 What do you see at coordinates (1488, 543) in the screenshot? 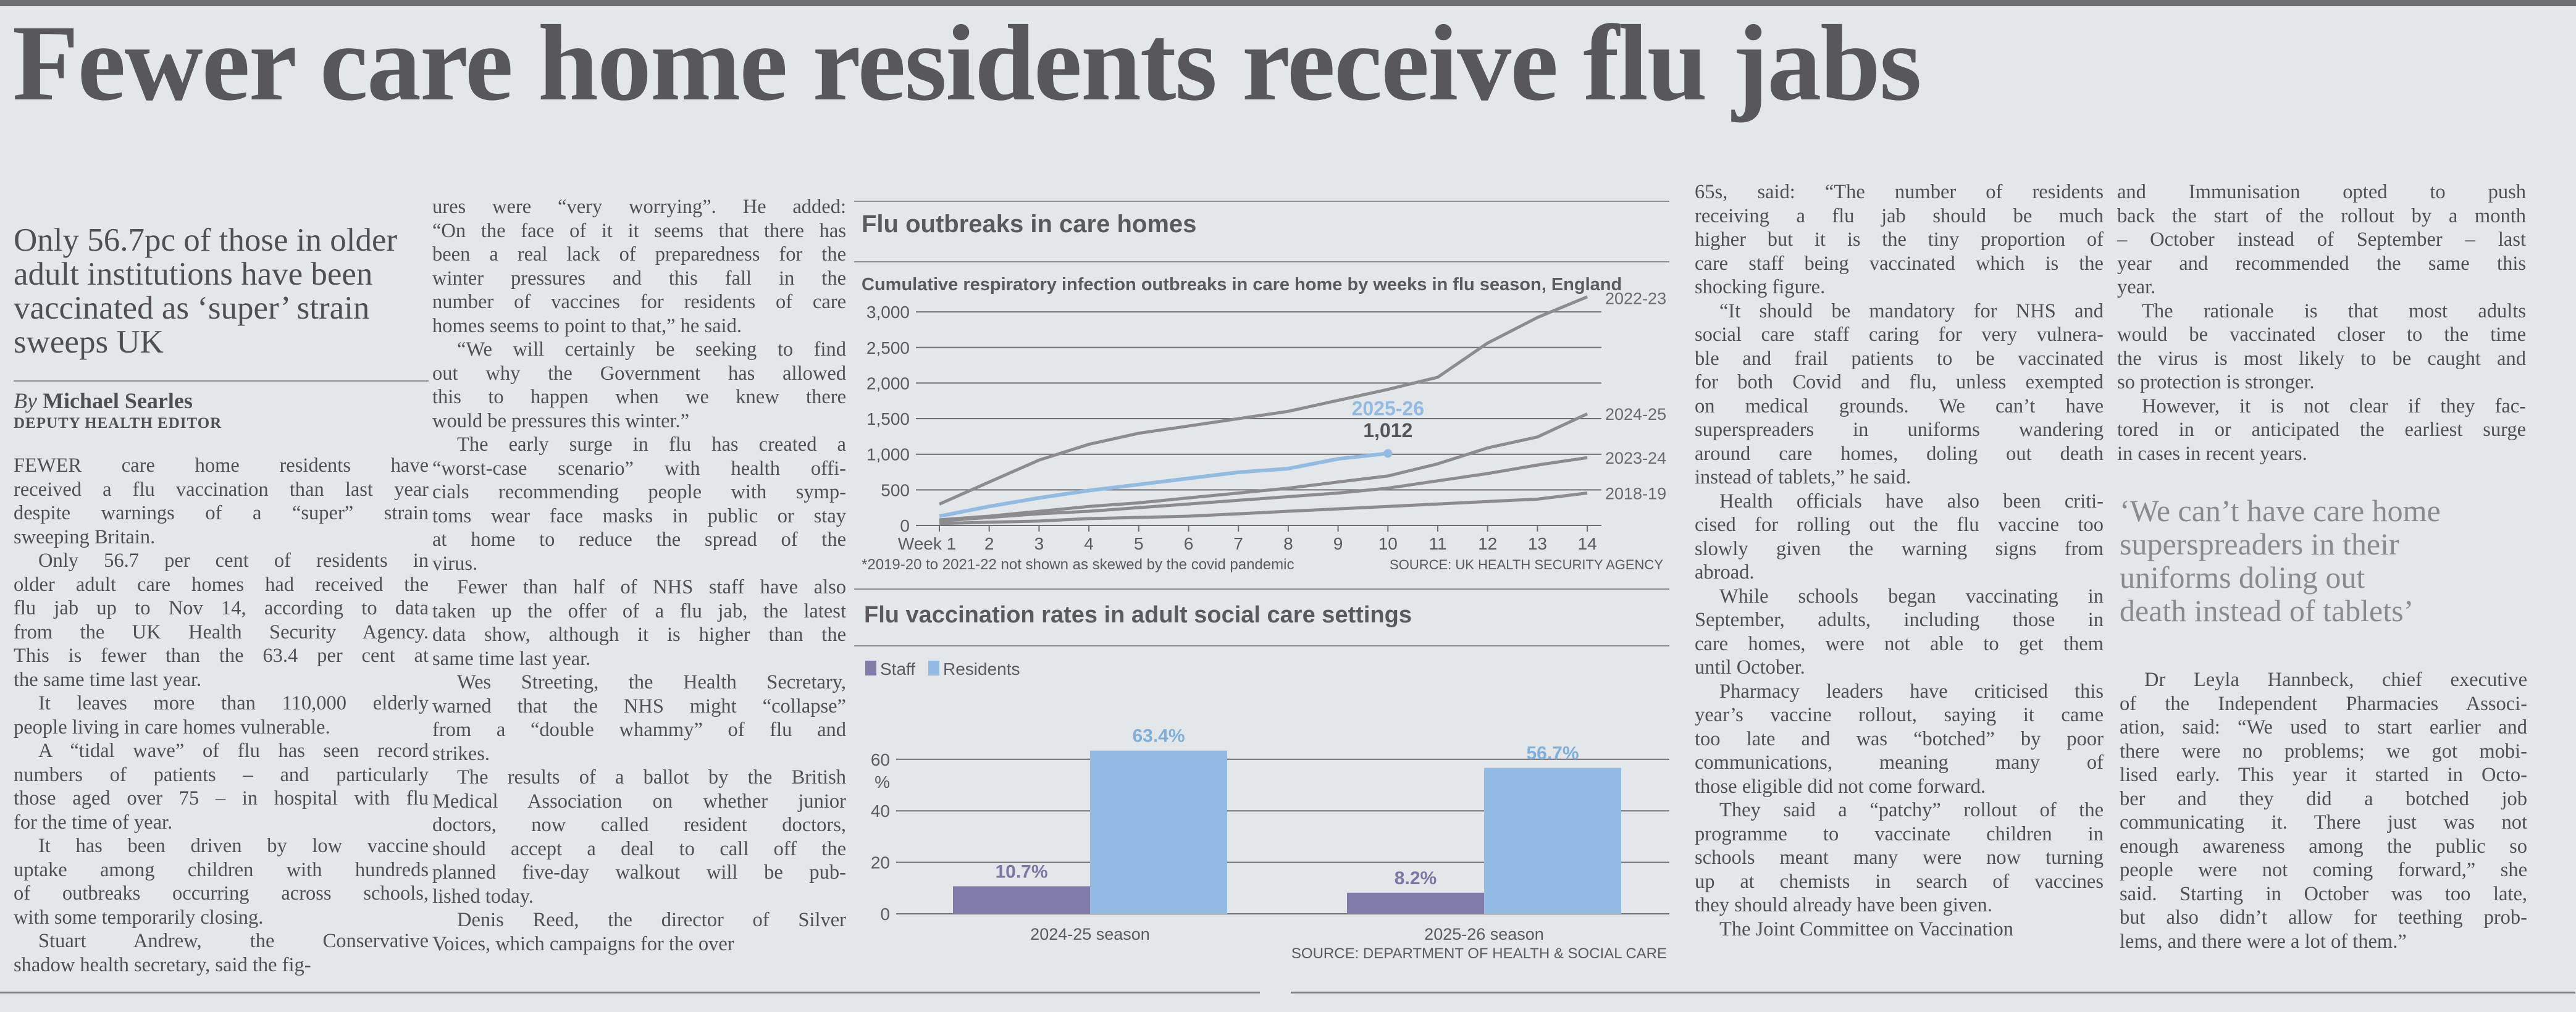
I see `x-tick-label: 12` at bounding box center [1488, 543].